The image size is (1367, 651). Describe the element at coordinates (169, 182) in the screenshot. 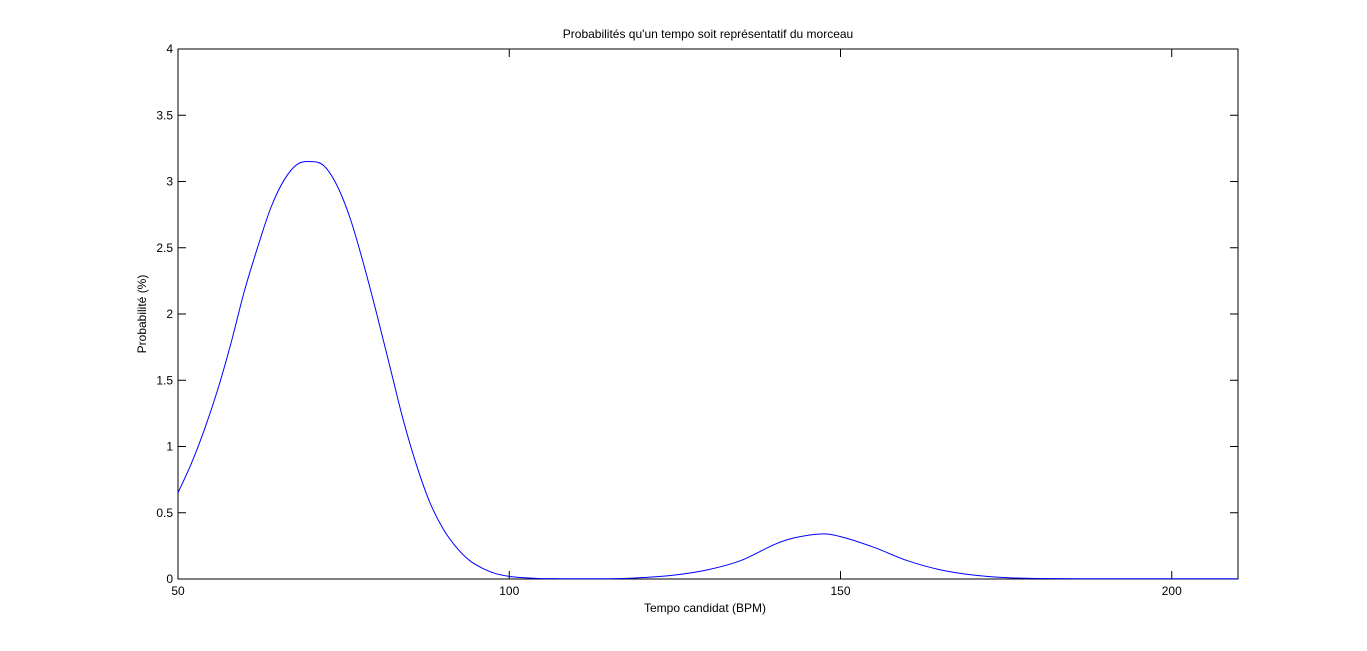

I see `y-tick-label: 3` at that location.